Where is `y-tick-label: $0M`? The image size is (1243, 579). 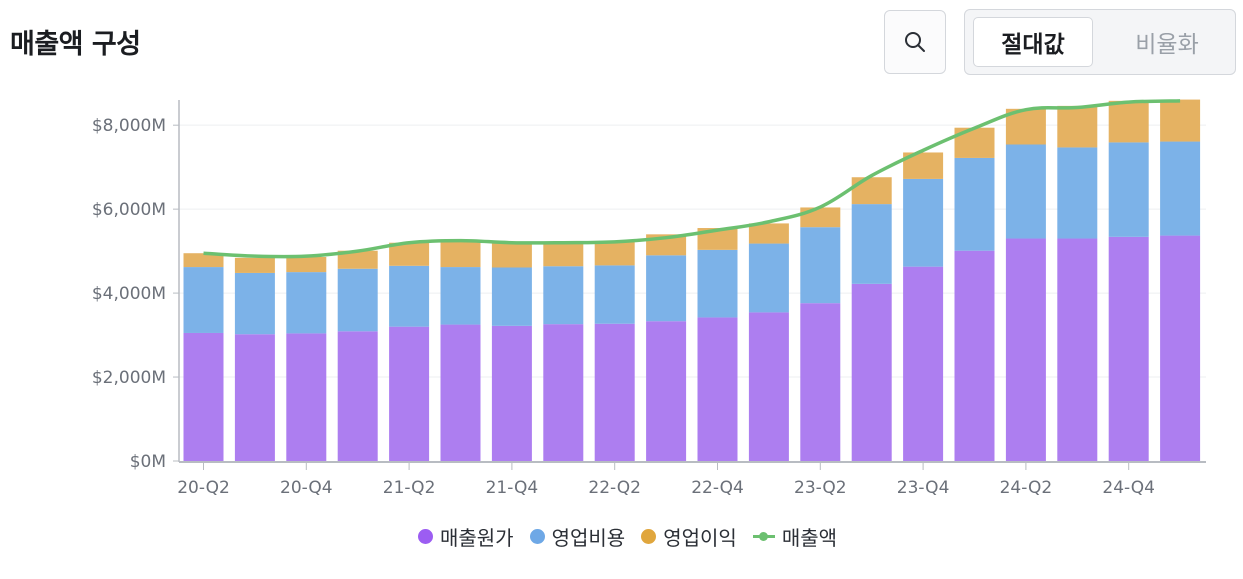 y-tick-label: $0M is located at coordinates (148, 462).